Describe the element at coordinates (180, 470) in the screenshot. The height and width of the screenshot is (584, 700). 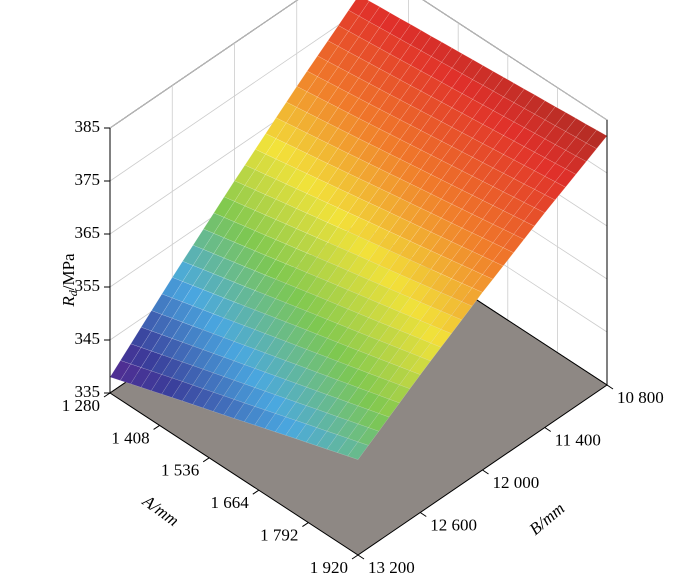
I see `x-tick-label: 1 536` at that location.